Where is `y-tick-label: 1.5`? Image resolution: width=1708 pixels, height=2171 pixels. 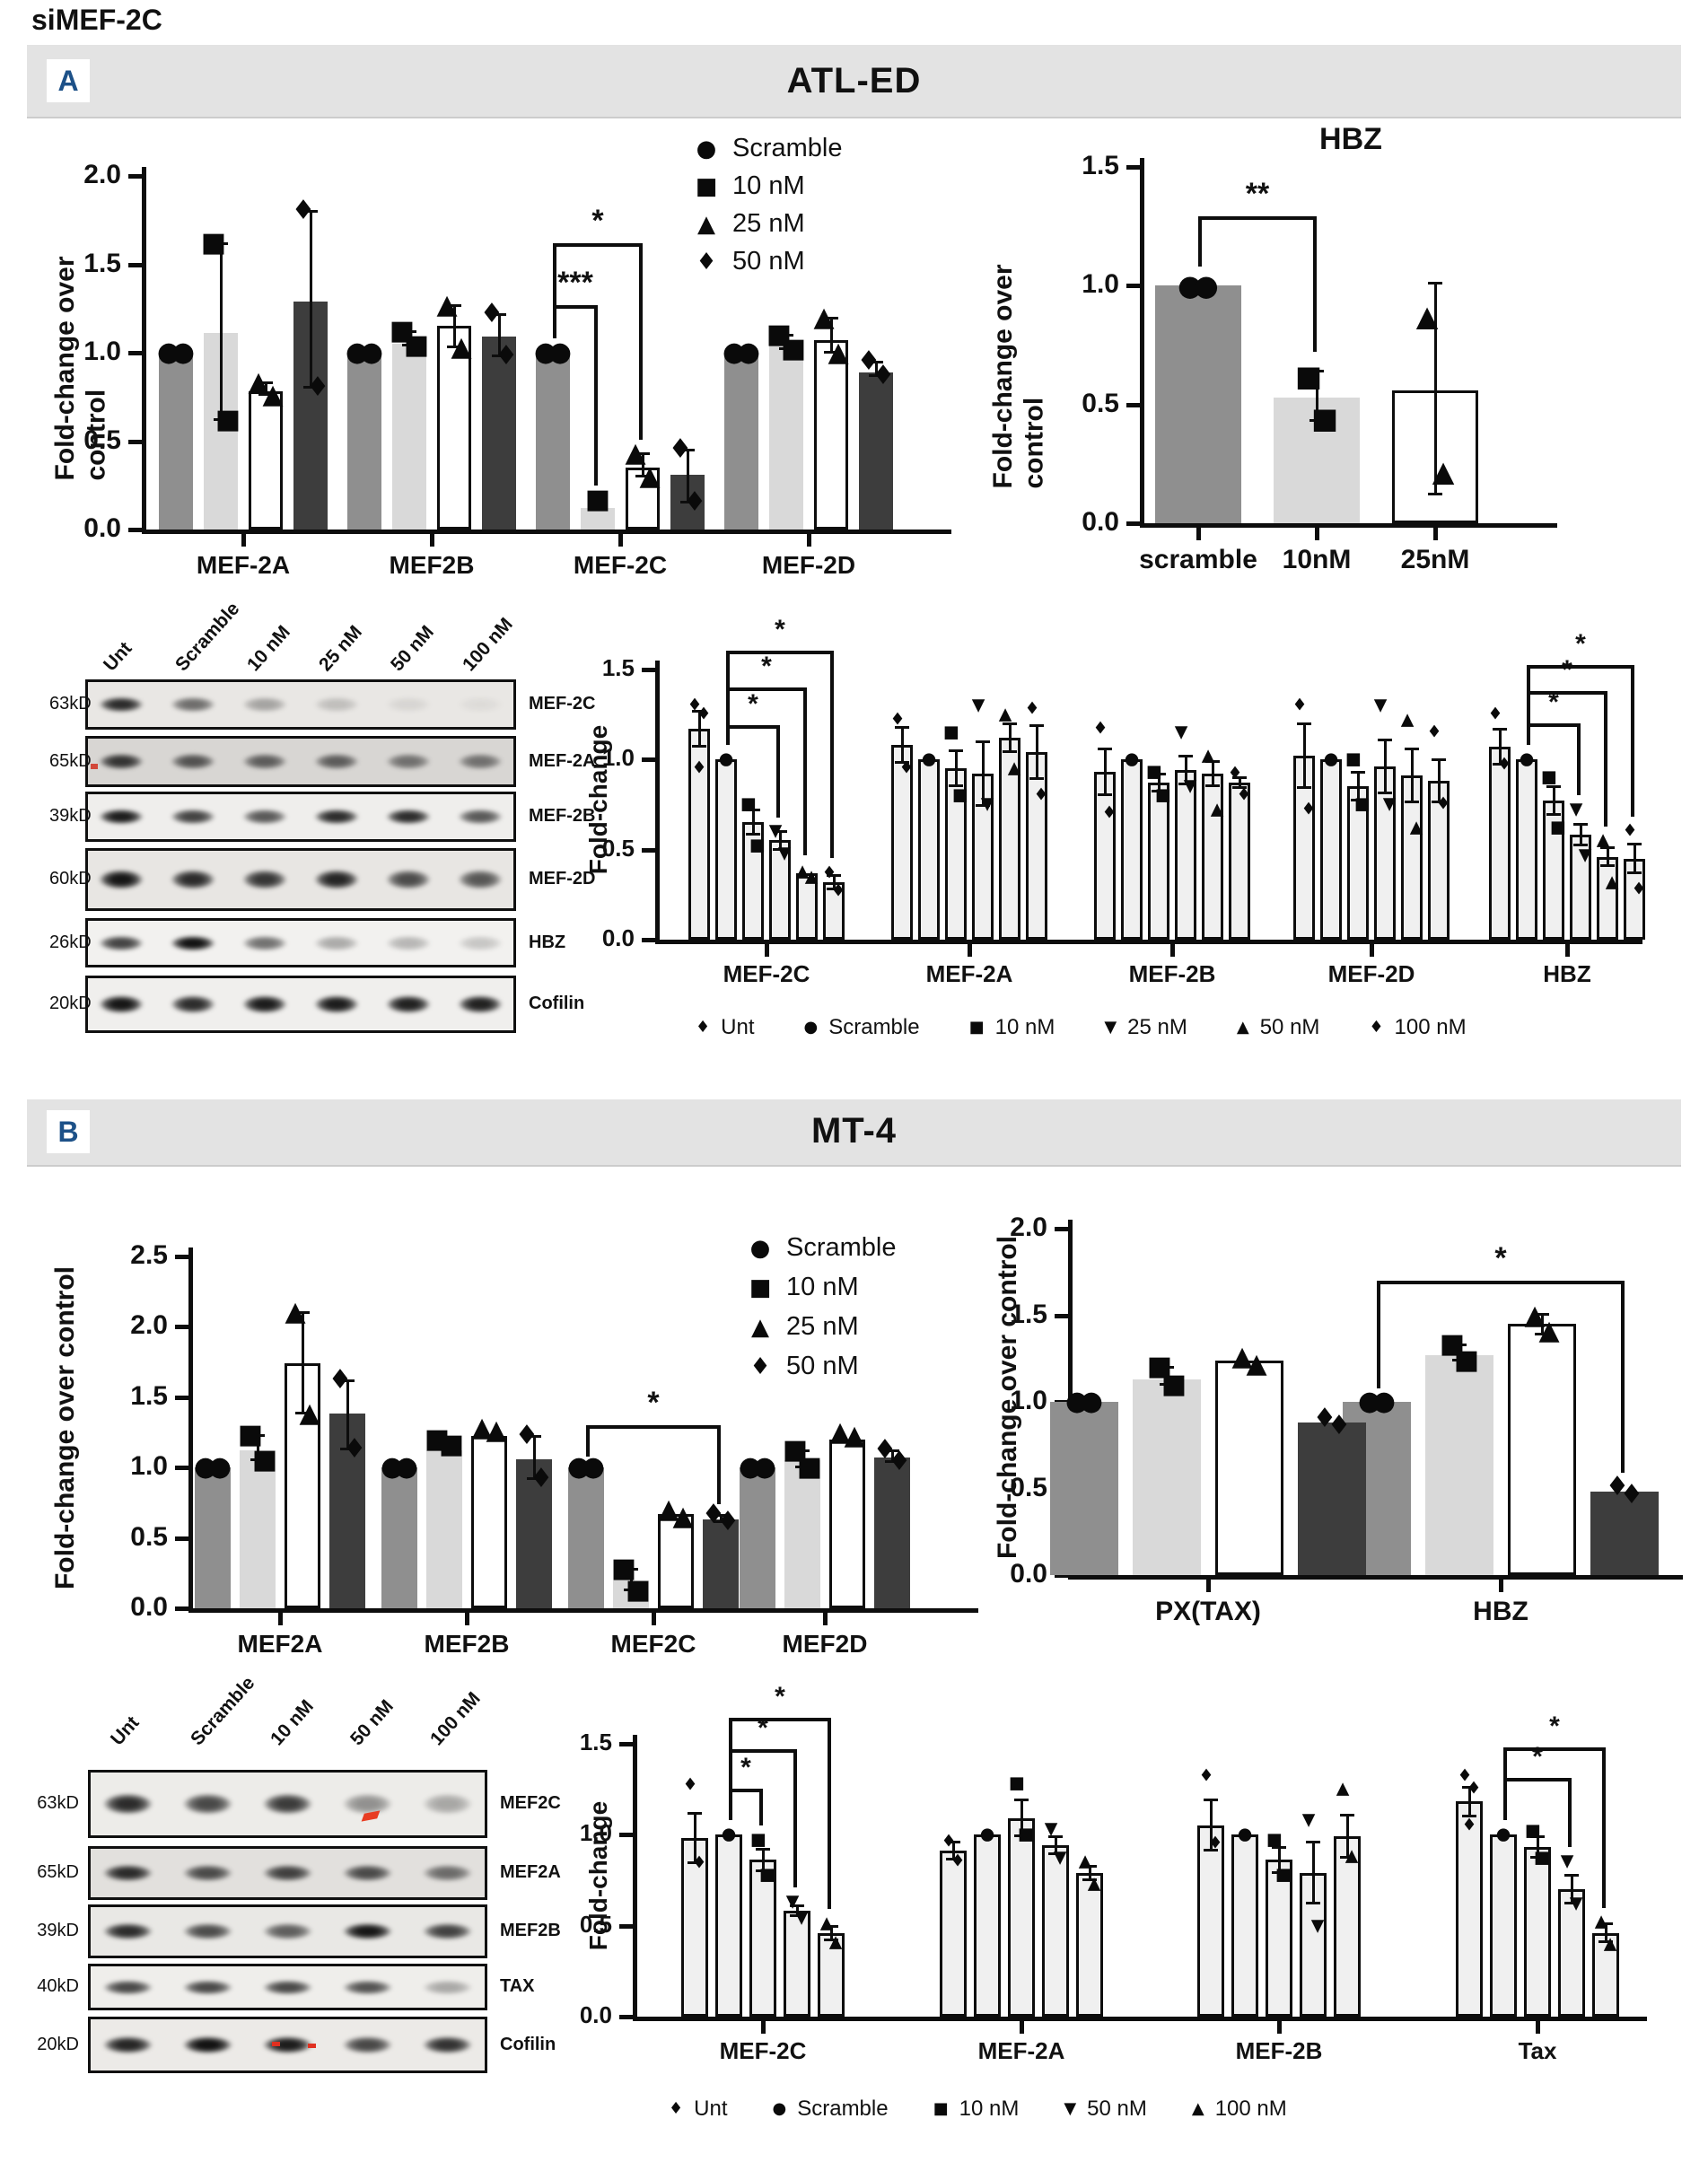 y-tick-label: 1.5 is located at coordinates (1100, 166).